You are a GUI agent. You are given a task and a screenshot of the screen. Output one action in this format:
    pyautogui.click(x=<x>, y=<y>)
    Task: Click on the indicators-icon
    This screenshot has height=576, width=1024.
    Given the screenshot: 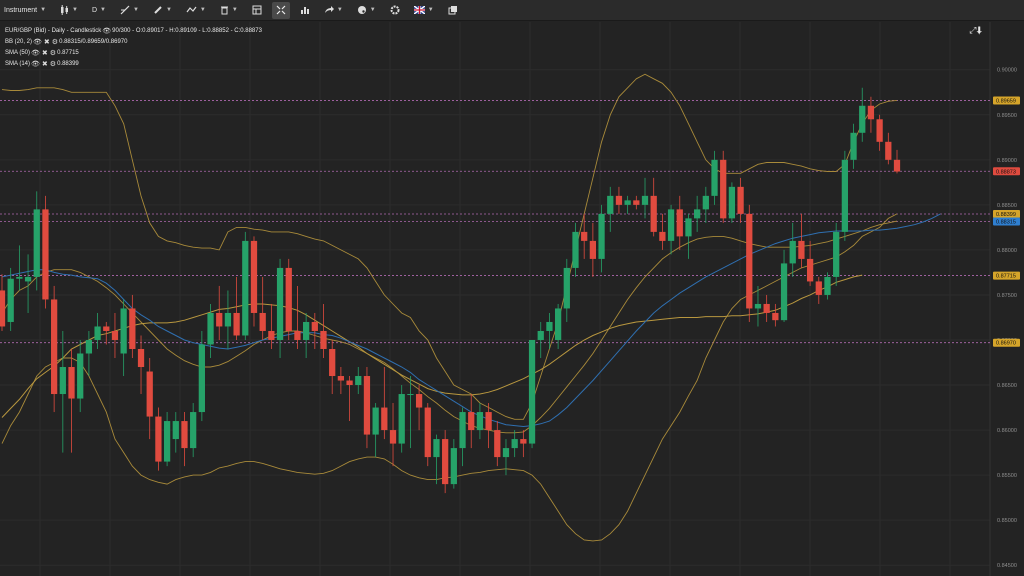 What is the action you would take?
    pyautogui.click(x=191, y=9)
    